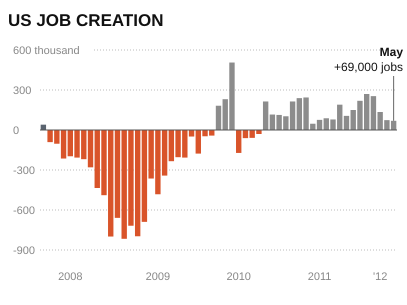 This screenshot has height=305, width=407. Describe the element at coordinates (46, 51) in the screenshot. I see `y-tick-label: 600 thousand` at that location.